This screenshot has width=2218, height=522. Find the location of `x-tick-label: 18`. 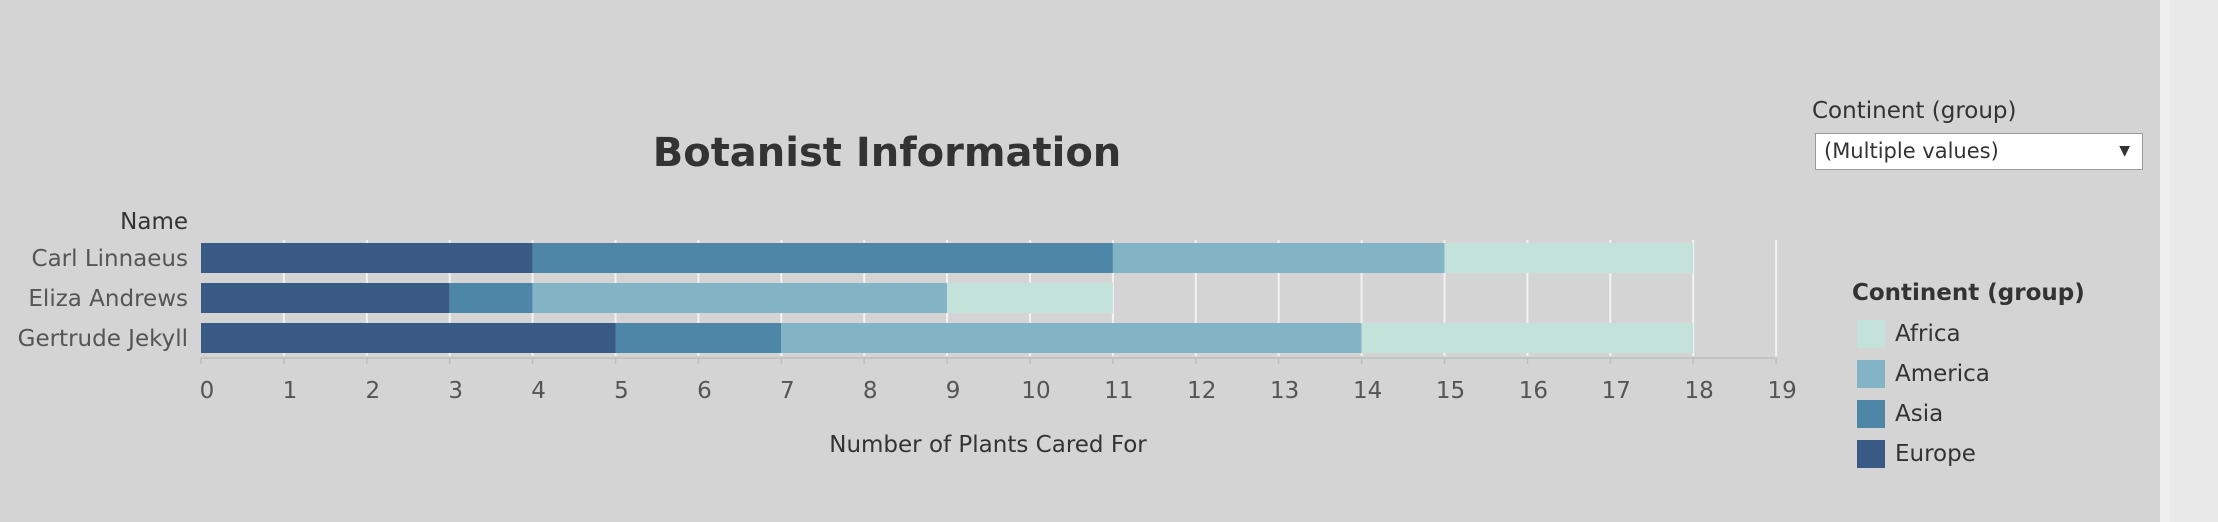

x-tick-label: 18 is located at coordinates (1699, 391).